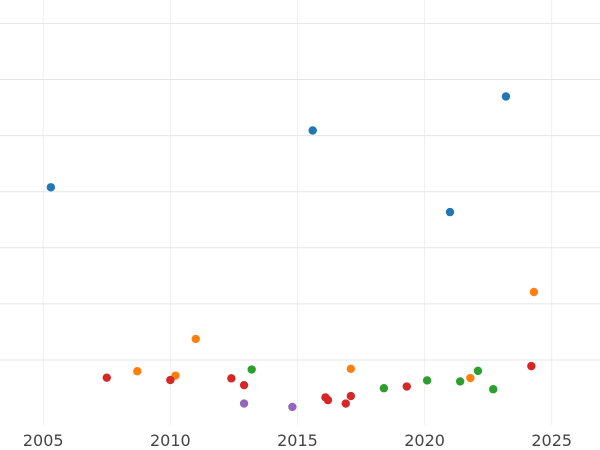  I want to click on x-tick-label-2005: 2005, so click(43, 440).